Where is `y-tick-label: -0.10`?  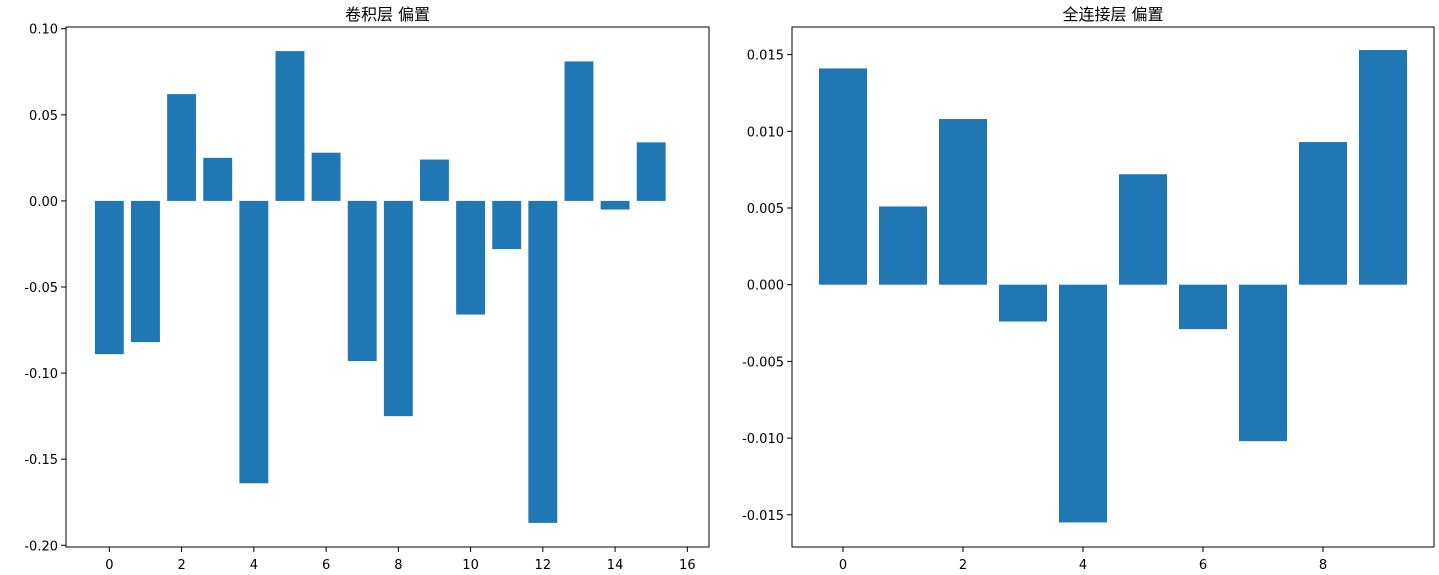 y-tick-label: -0.10 is located at coordinates (41, 374).